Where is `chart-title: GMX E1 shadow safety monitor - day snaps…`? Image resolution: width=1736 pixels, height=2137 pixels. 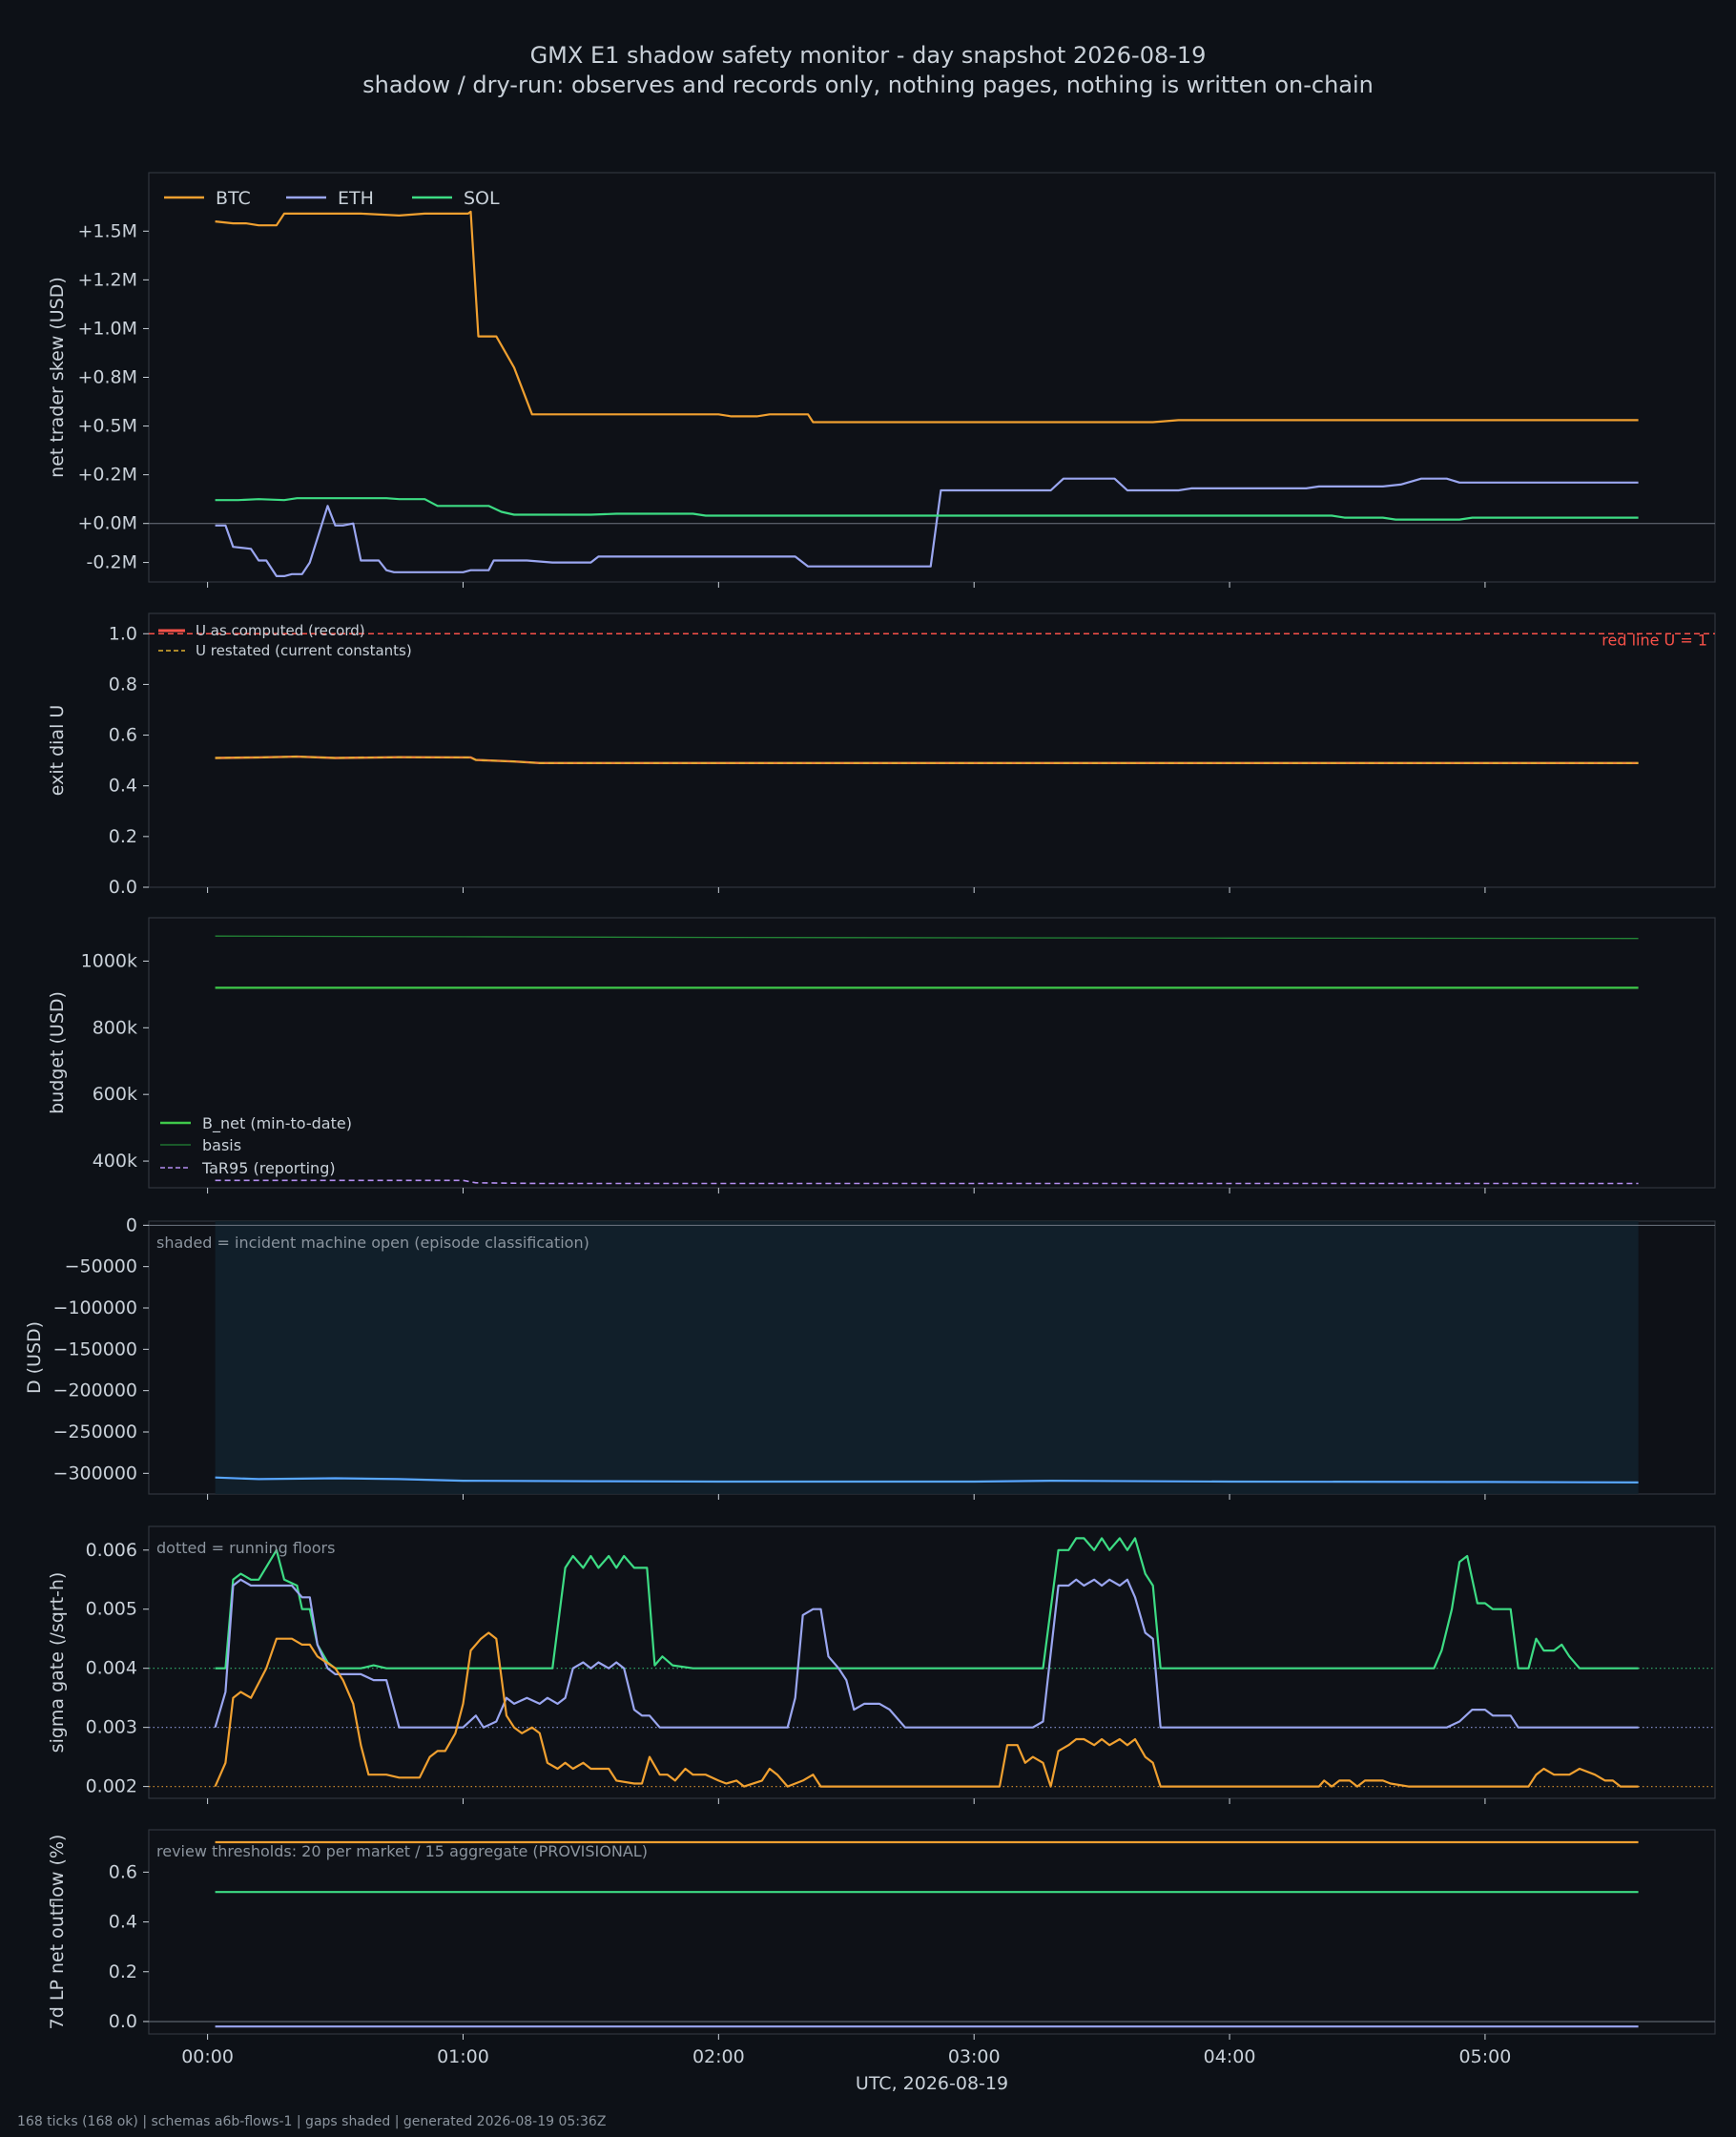
chart-title: GMX E1 shadow safety monitor - day snaps… is located at coordinates (868, 55).